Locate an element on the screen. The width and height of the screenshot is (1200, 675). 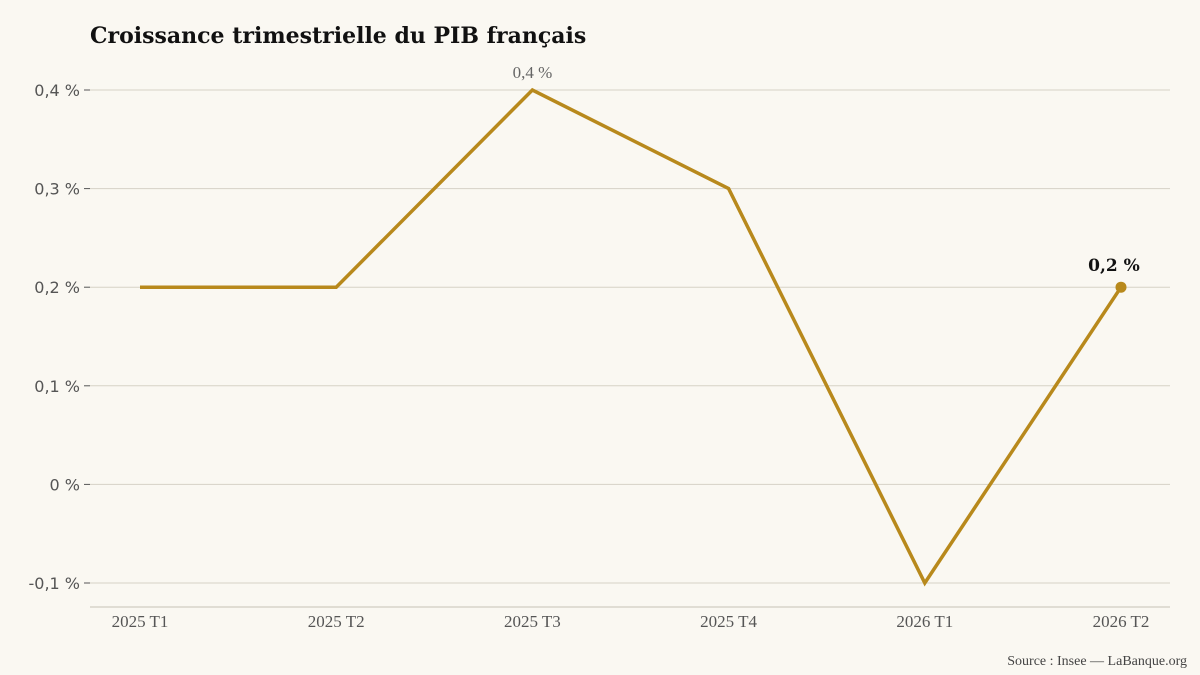
x-tick-label: 2026 T2 is located at coordinates (1121, 621).